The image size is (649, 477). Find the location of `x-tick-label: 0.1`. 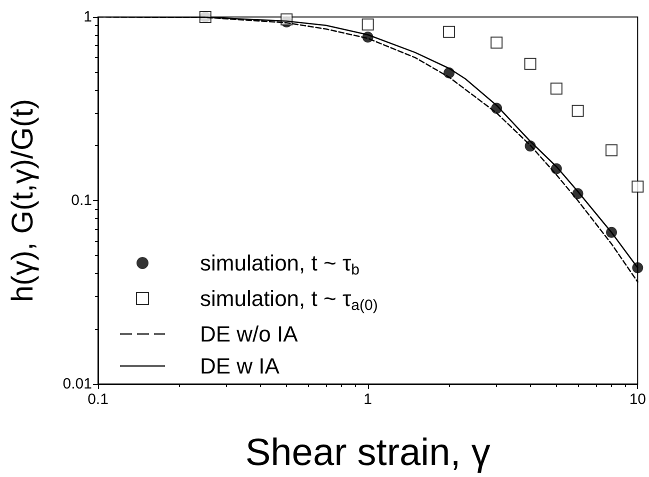

x-tick-label: 0.1 is located at coordinates (98, 399).